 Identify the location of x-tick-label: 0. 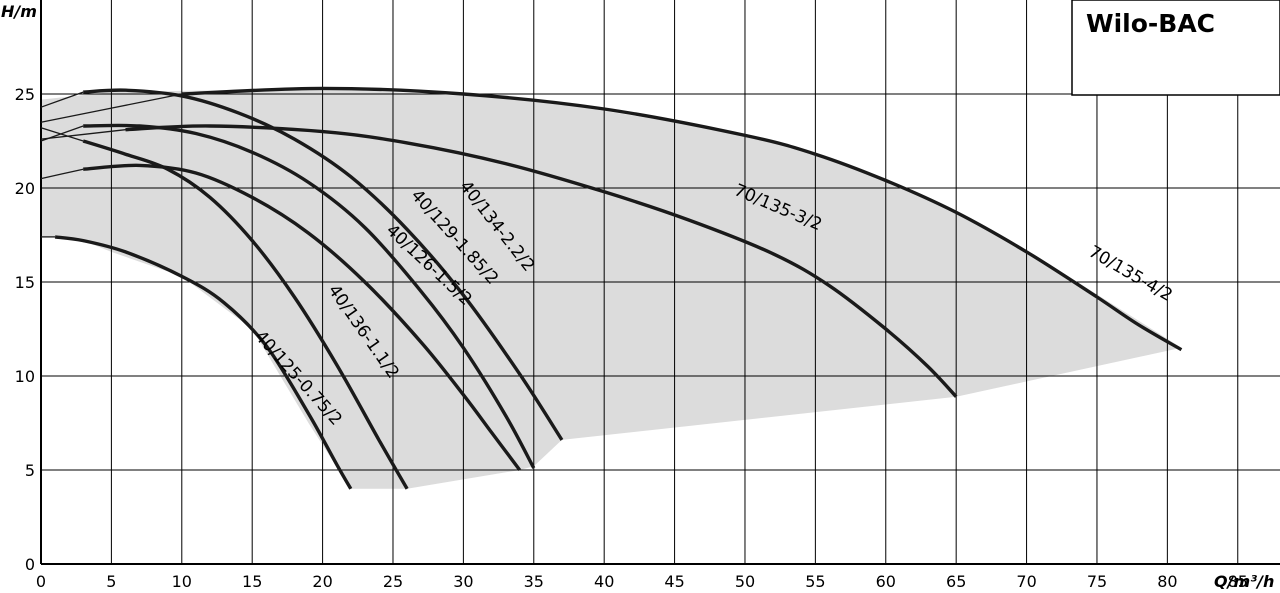
(41, 581).